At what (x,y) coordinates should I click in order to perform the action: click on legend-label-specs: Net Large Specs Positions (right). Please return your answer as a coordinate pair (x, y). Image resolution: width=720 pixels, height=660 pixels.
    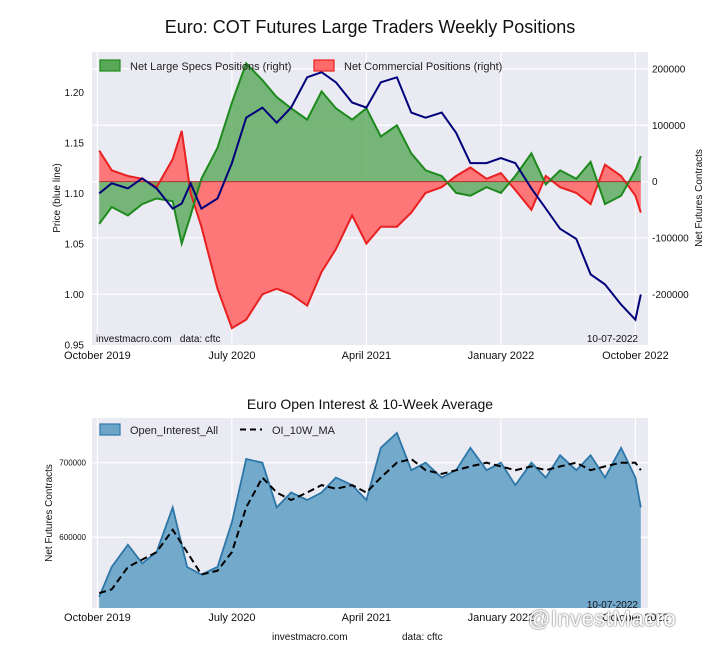
    Looking at the image, I should click on (210, 67).